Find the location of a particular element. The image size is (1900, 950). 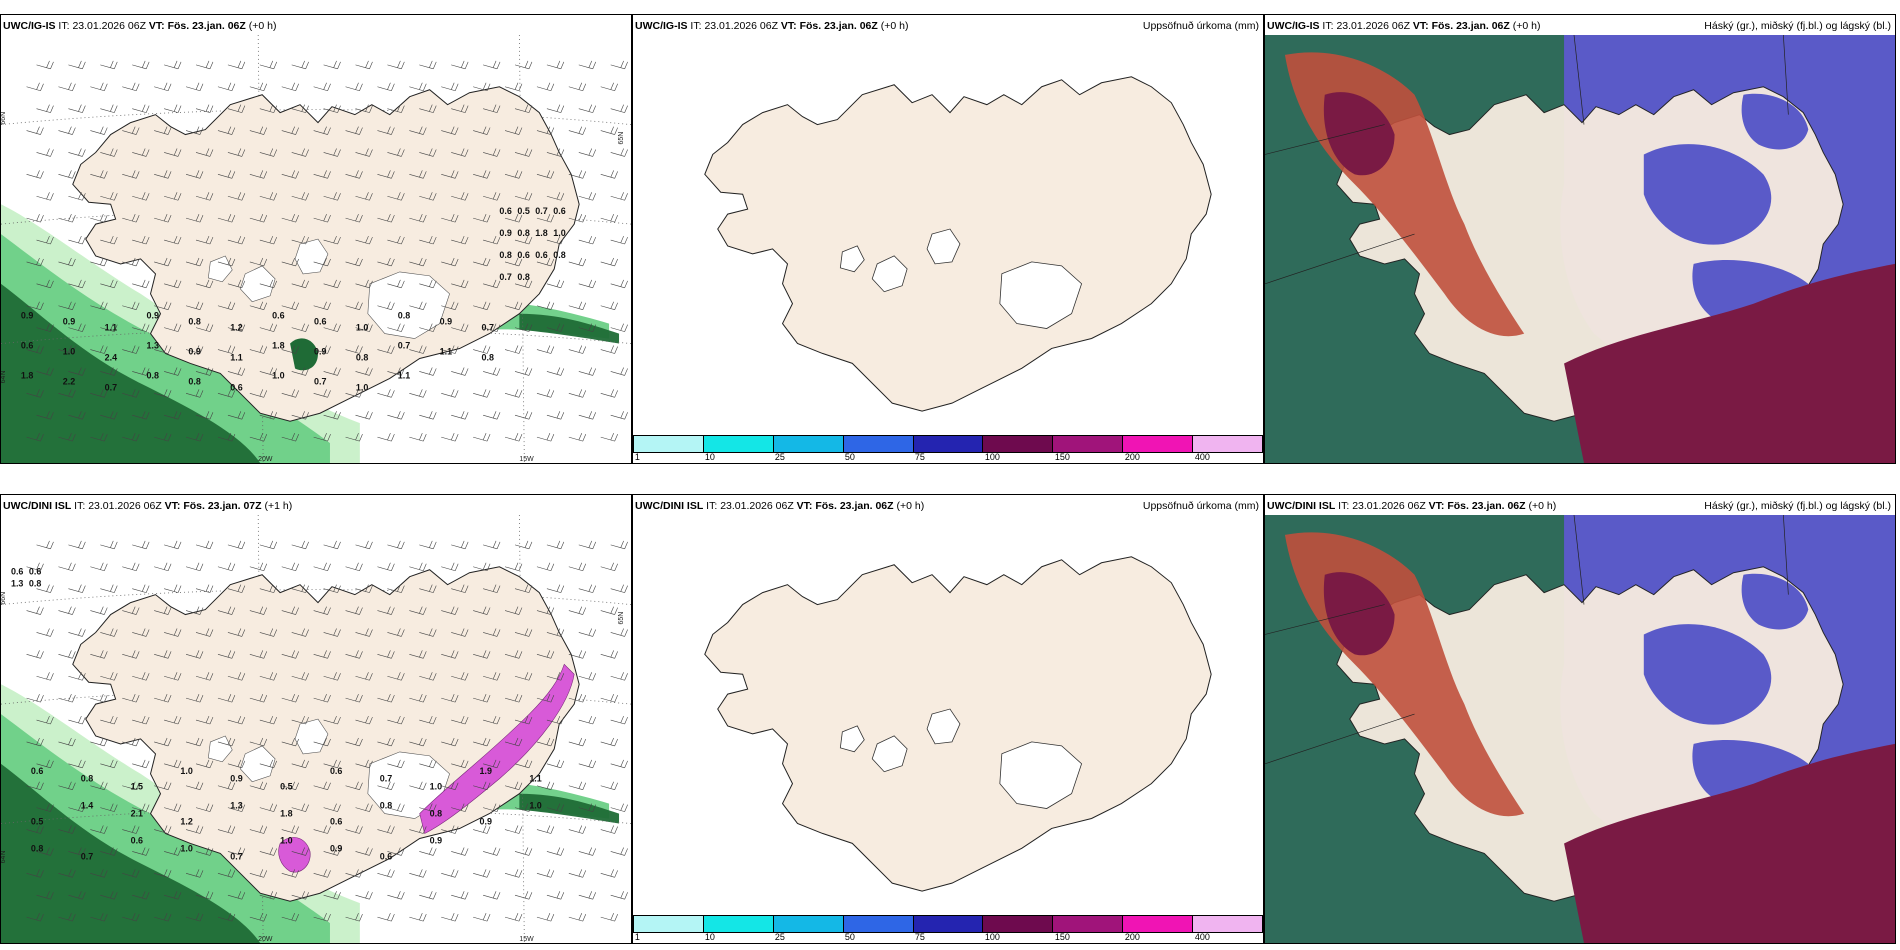

legend-tick-label: 25 is located at coordinates (779, 937).